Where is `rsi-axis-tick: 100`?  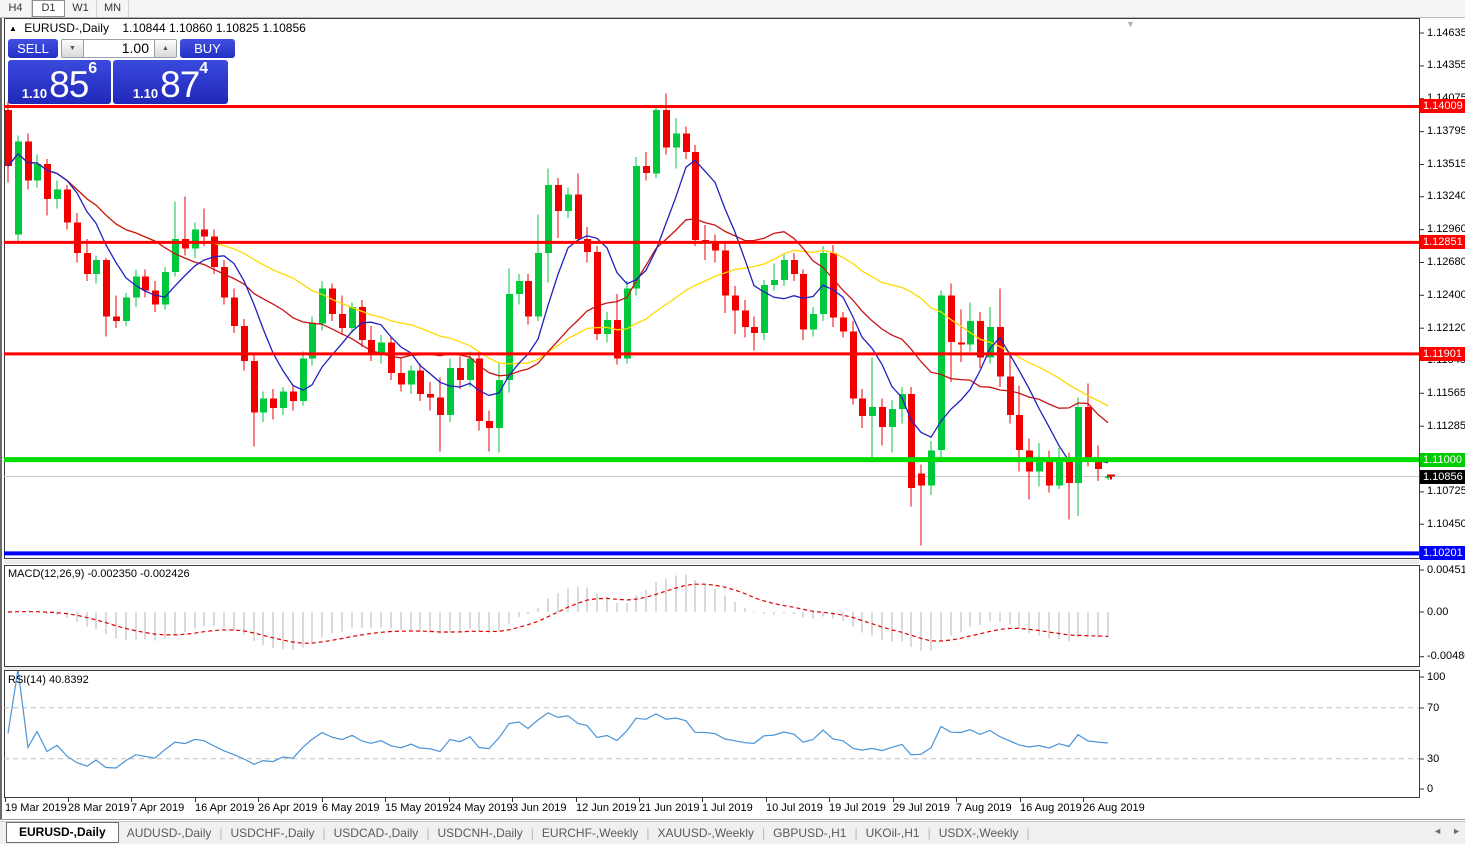
rsi-axis-tick: 100 is located at coordinates (1436, 676).